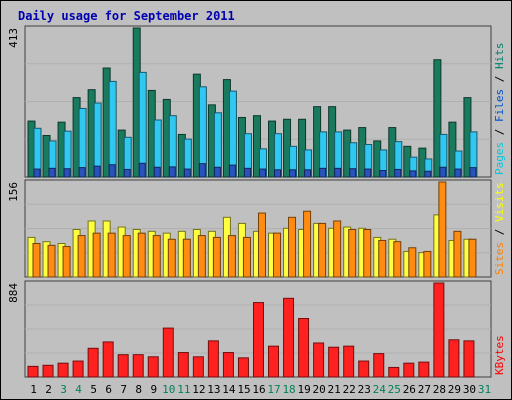 This screenshot has height=400, width=512. What do you see at coordinates (499, 202) in the screenshot?
I see `legend-visits: Visits` at bounding box center [499, 202].